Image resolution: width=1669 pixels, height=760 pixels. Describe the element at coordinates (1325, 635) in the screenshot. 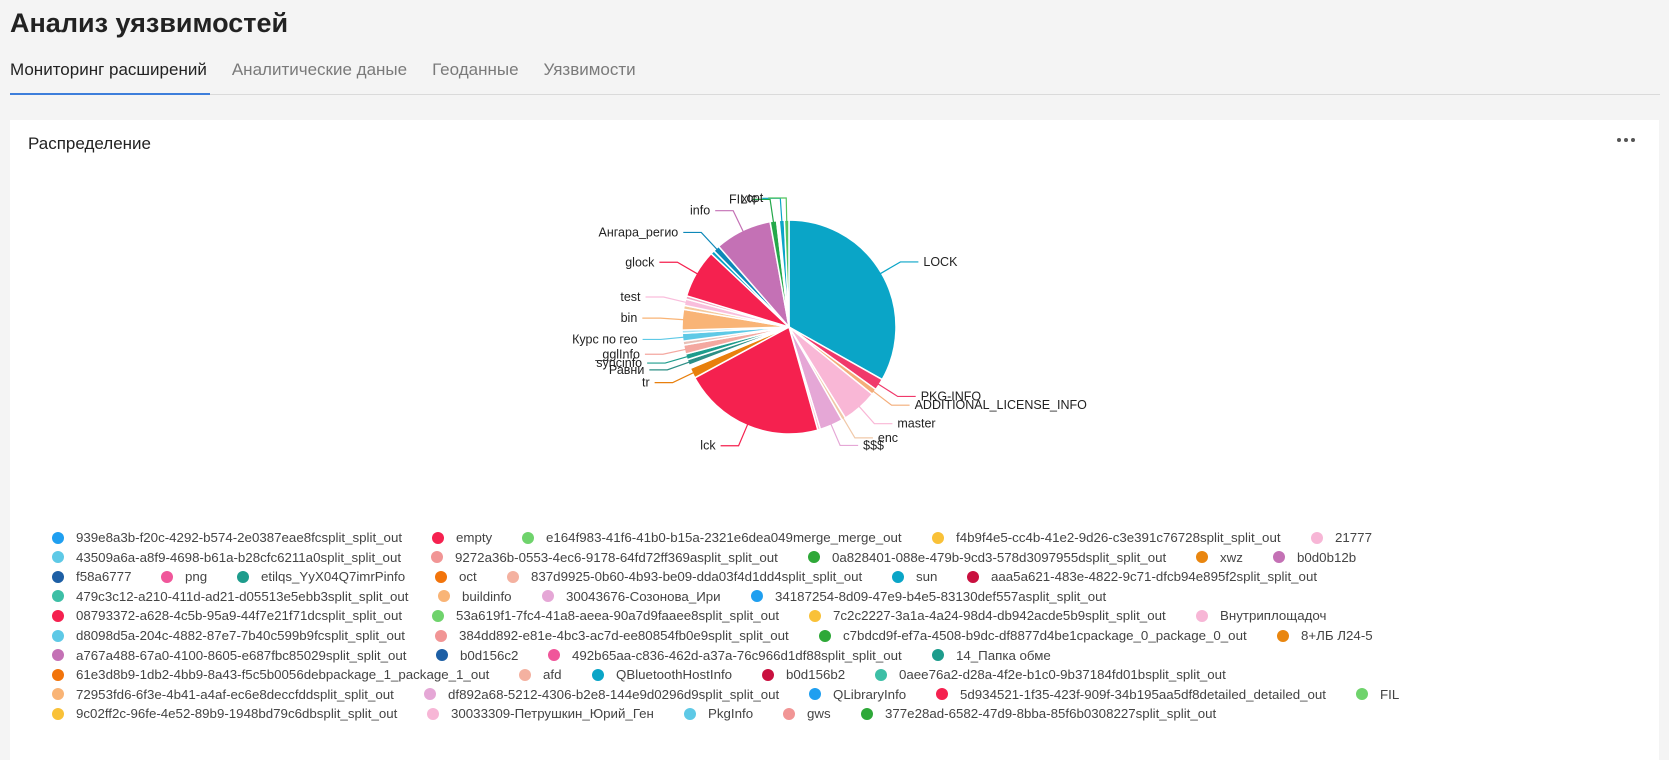

I see `legend-item: 8+ЛБ Л24-5` at that location.